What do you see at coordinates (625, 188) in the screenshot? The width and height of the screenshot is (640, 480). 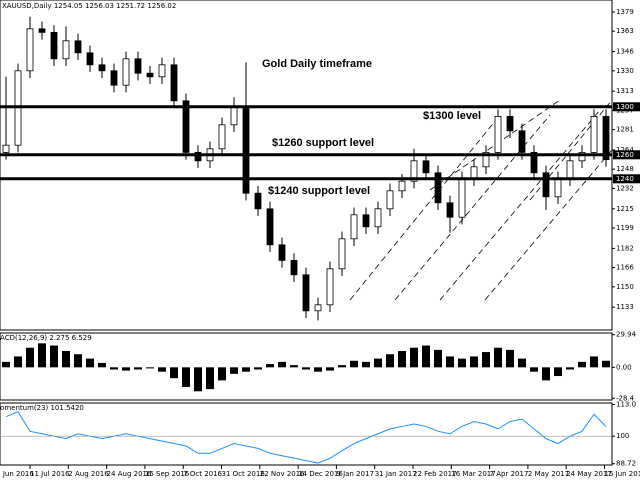 I see `y-tick-label: 1232` at bounding box center [625, 188].